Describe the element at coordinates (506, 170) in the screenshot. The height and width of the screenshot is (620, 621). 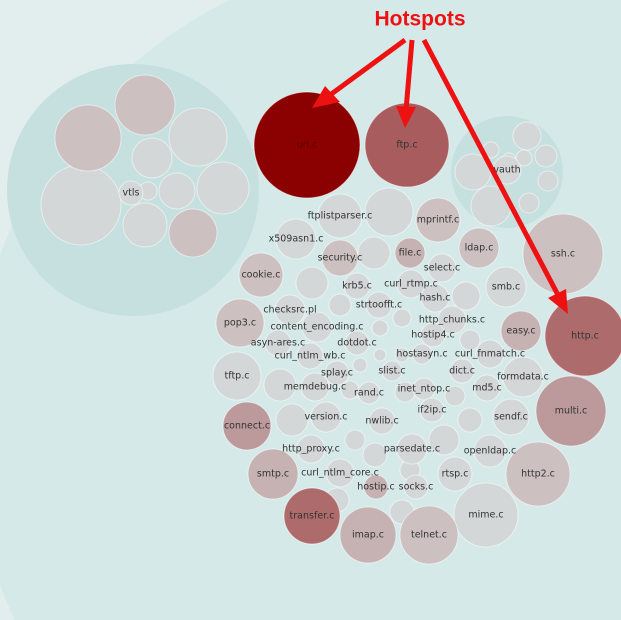
I see `node-label: vauth` at that location.